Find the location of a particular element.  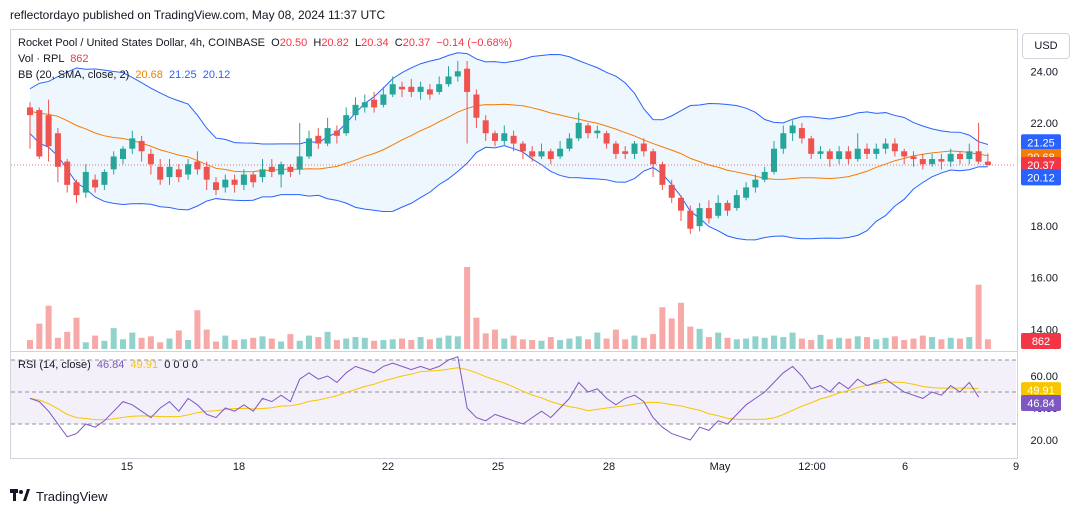

bb-upper-value: 21.25 is located at coordinates (183, 75).